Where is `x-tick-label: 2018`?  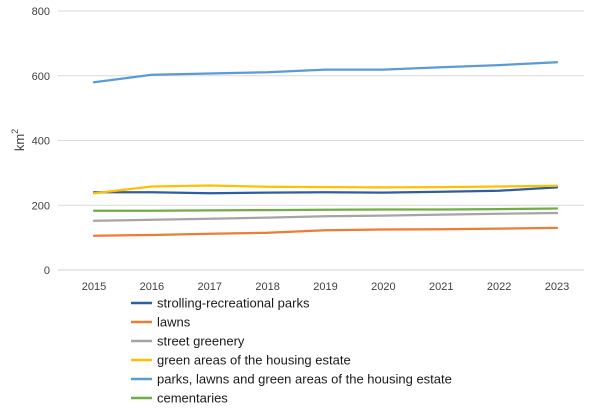
x-tick-label: 2018 is located at coordinates (267, 287).